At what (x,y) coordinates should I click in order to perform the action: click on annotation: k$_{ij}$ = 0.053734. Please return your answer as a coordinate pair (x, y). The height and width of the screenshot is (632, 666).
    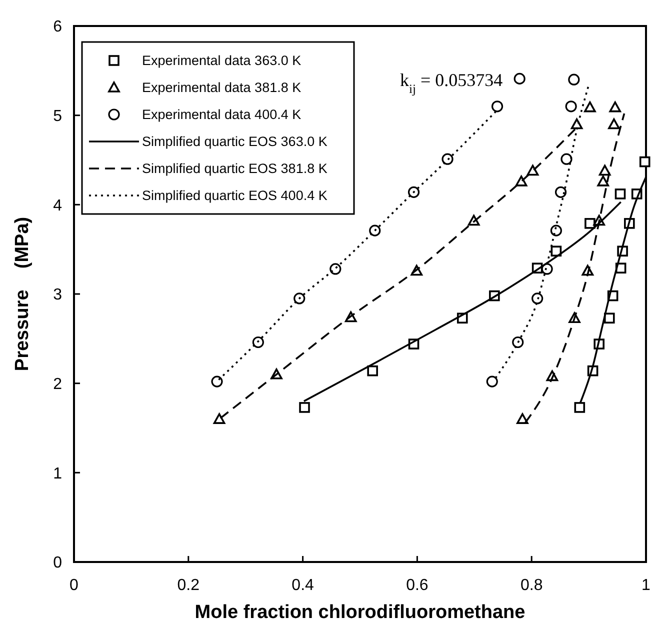
    Looking at the image, I should click on (451, 83).